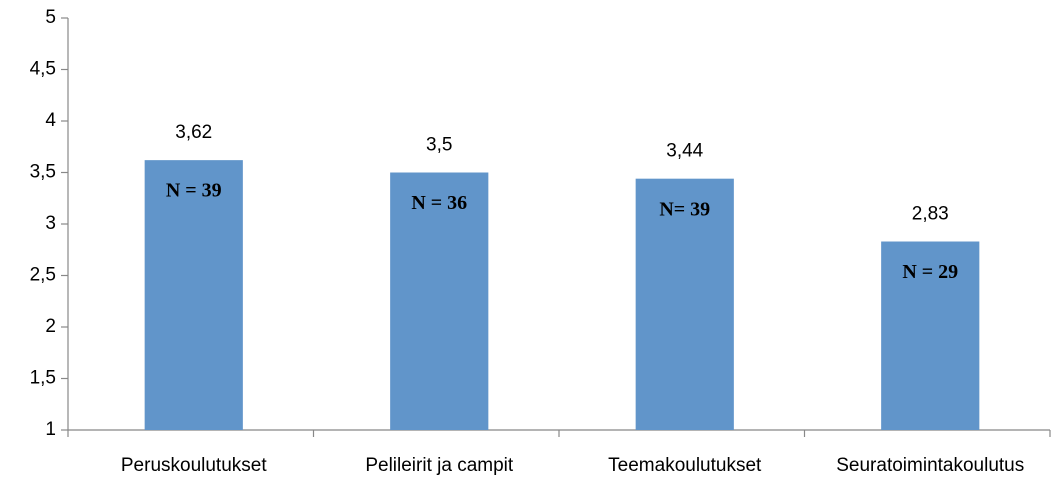  What do you see at coordinates (930, 465) in the screenshot?
I see `x-tick-label: Seuratoimintakoulutus` at bounding box center [930, 465].